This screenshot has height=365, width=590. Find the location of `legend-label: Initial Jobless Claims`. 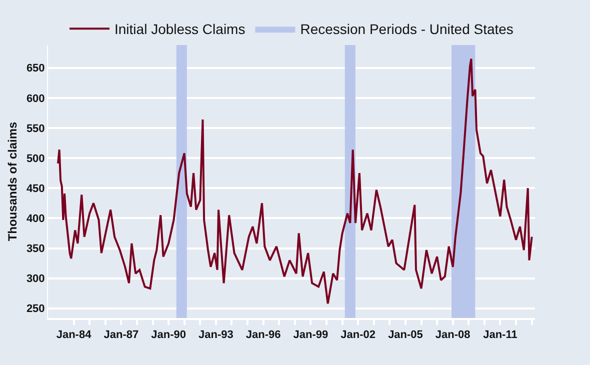

legend-label: Initial Jobless Claims is located at coordinates (180, 29).